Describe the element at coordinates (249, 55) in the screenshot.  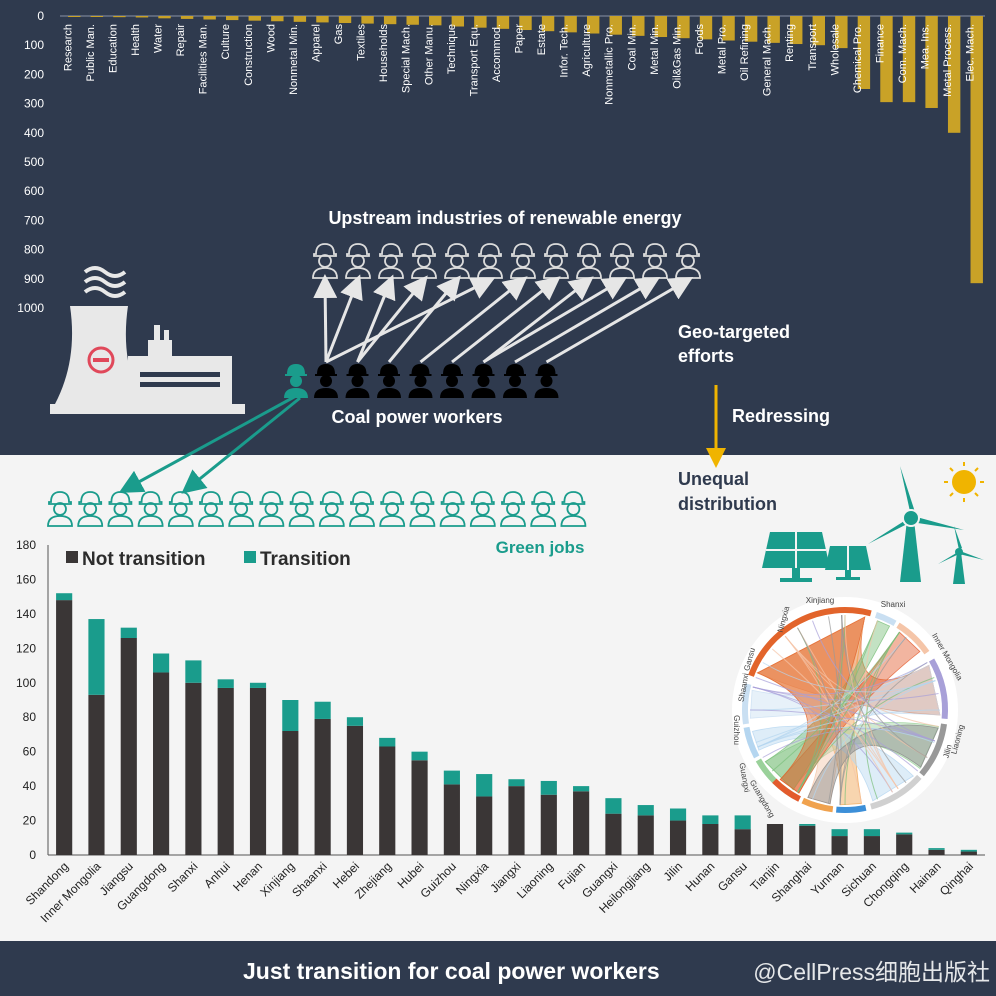
I see `industry-category-label: Construction` at that location.